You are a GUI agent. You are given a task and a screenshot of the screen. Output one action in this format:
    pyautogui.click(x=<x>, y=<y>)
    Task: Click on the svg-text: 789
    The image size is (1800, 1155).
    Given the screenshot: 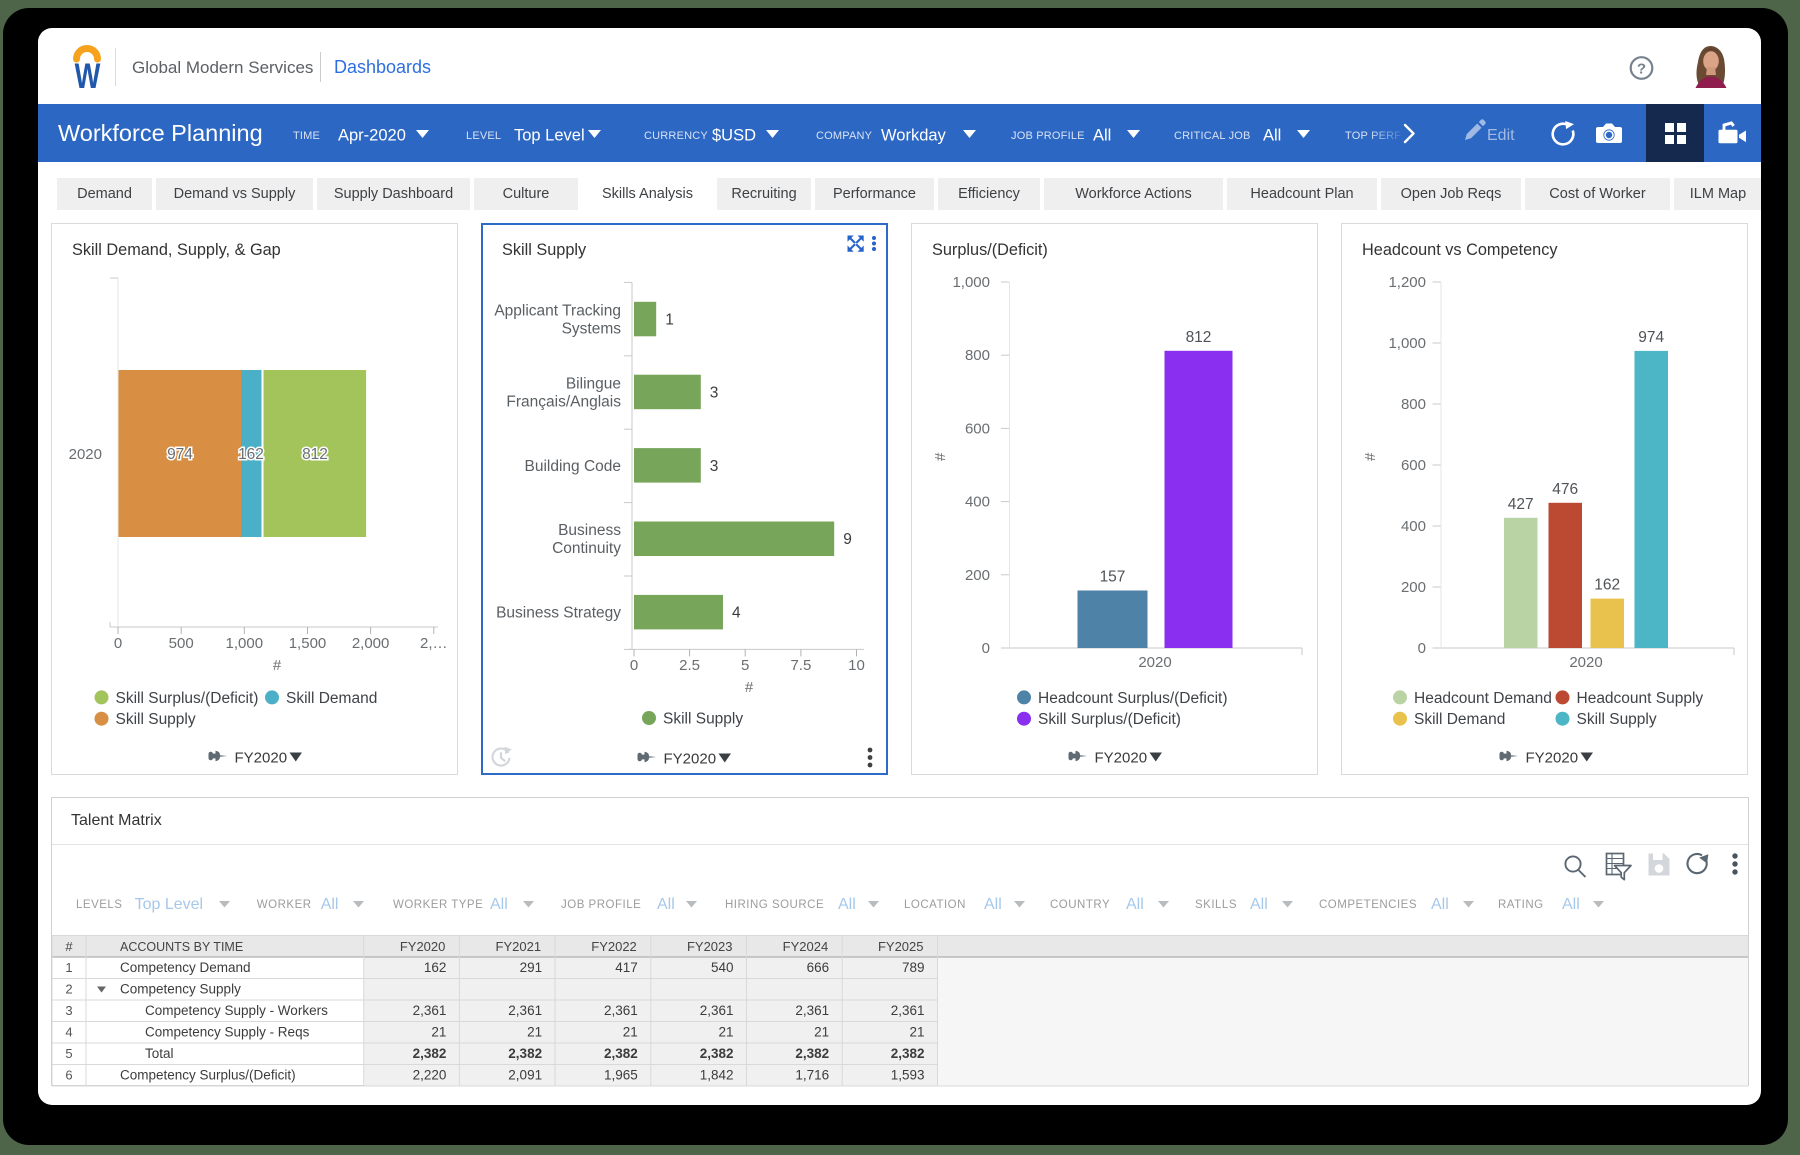 What is the action you would take?
    pyautogui.click(x=913, y=967)
    